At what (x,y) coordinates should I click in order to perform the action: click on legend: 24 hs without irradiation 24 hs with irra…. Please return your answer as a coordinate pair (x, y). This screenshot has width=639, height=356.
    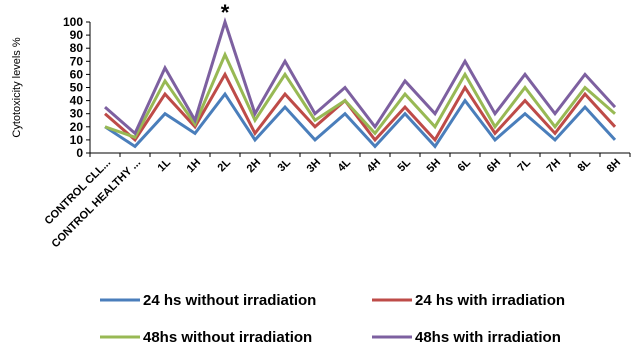
    Looking at the image, I should click on (332, 319).